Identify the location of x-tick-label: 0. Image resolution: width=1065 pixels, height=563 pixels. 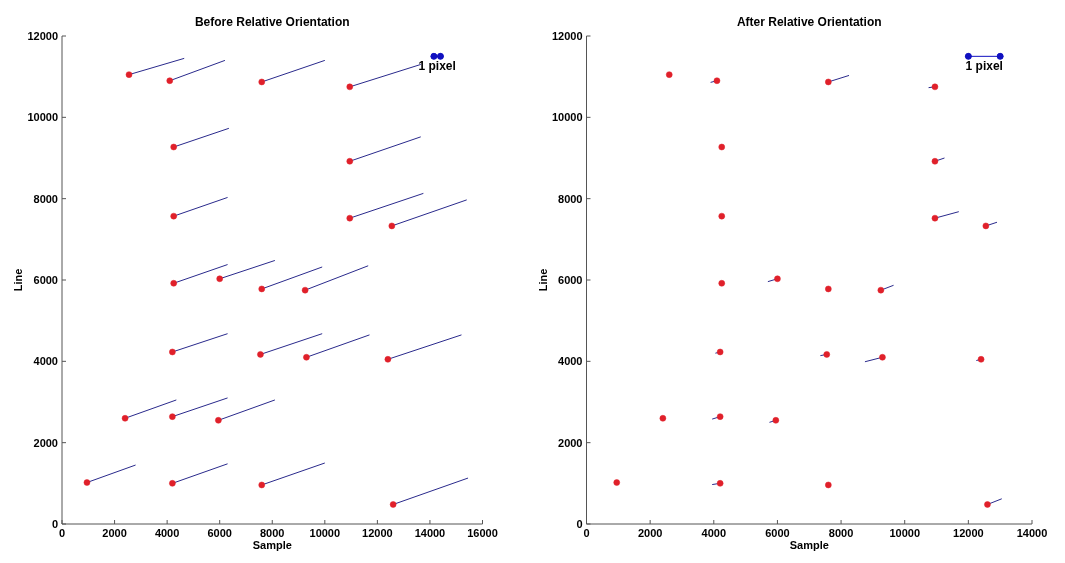
(62, 533).